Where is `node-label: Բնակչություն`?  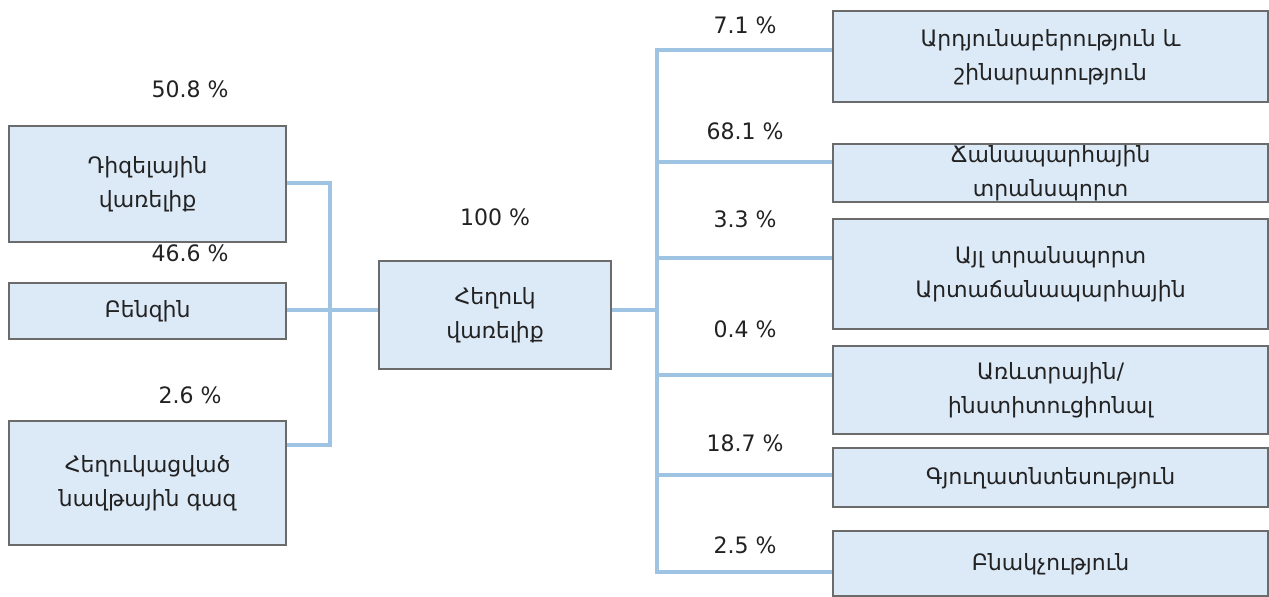 node-label: Բնակչություն is located at coordinates (1050, 563).